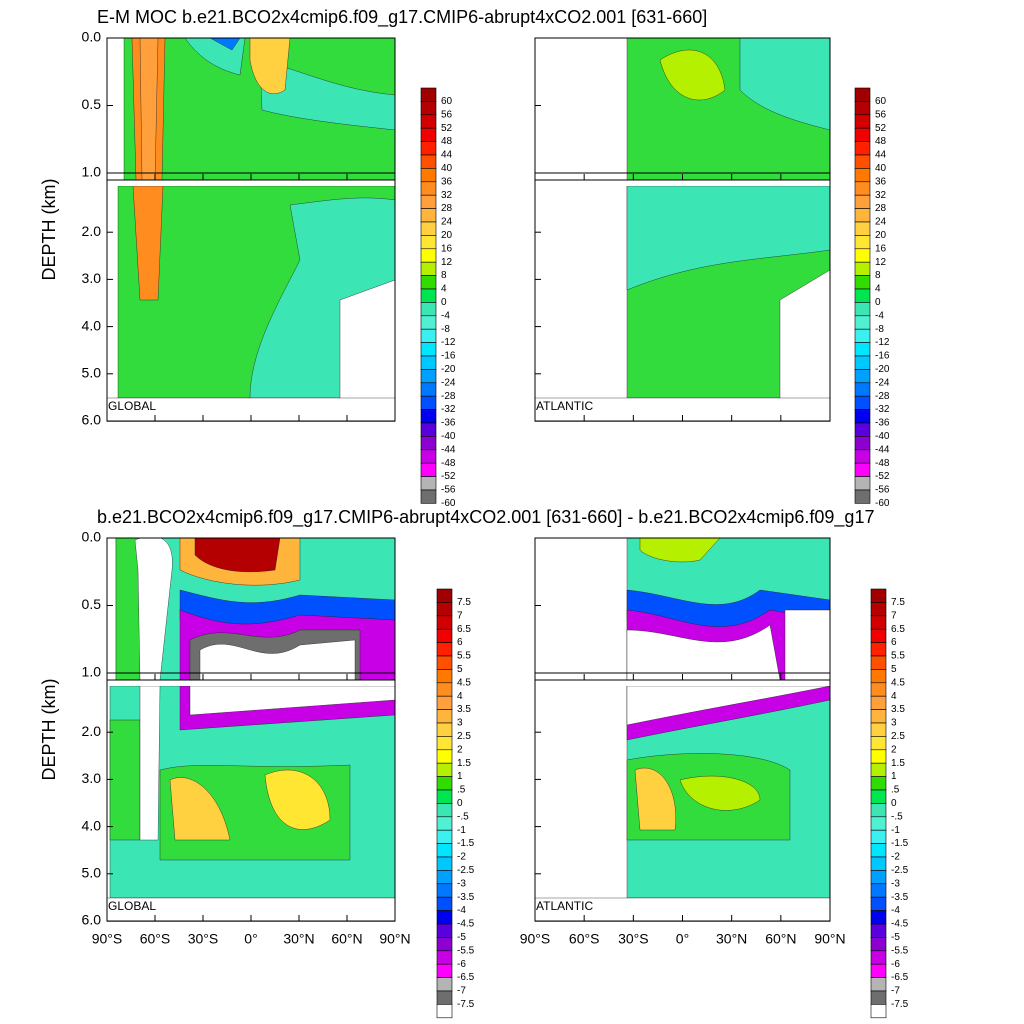 This screenshot has width=1024, height=1024. Describe the element at coordinates (448, 463) in the screenshot. I see `colorbar-label: -48` at that location.